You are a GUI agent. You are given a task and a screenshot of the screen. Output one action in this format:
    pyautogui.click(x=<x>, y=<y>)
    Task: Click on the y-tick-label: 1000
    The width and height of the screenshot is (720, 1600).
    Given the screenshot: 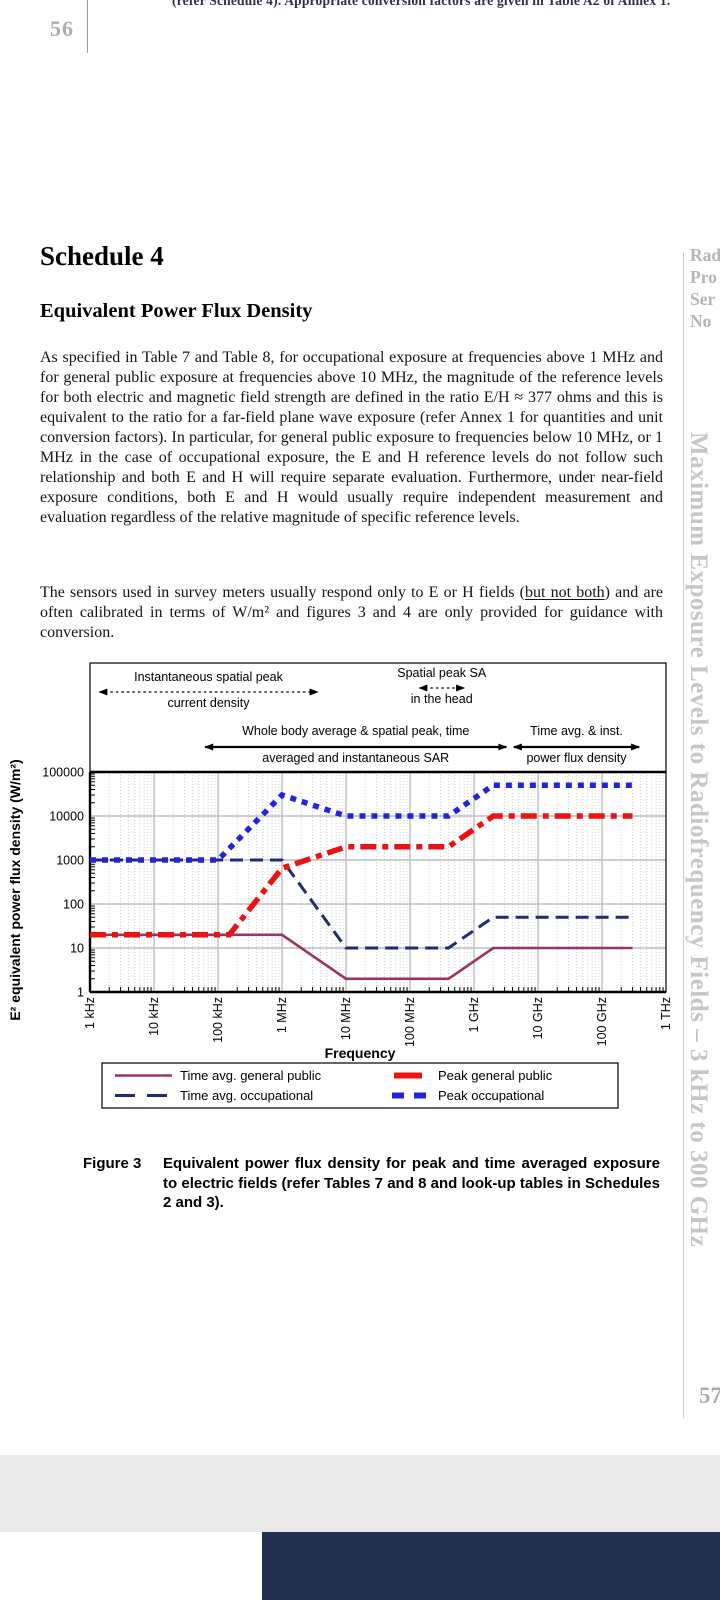 What is the action you would take?
    pyautogui.click(x=70, y=861)
    